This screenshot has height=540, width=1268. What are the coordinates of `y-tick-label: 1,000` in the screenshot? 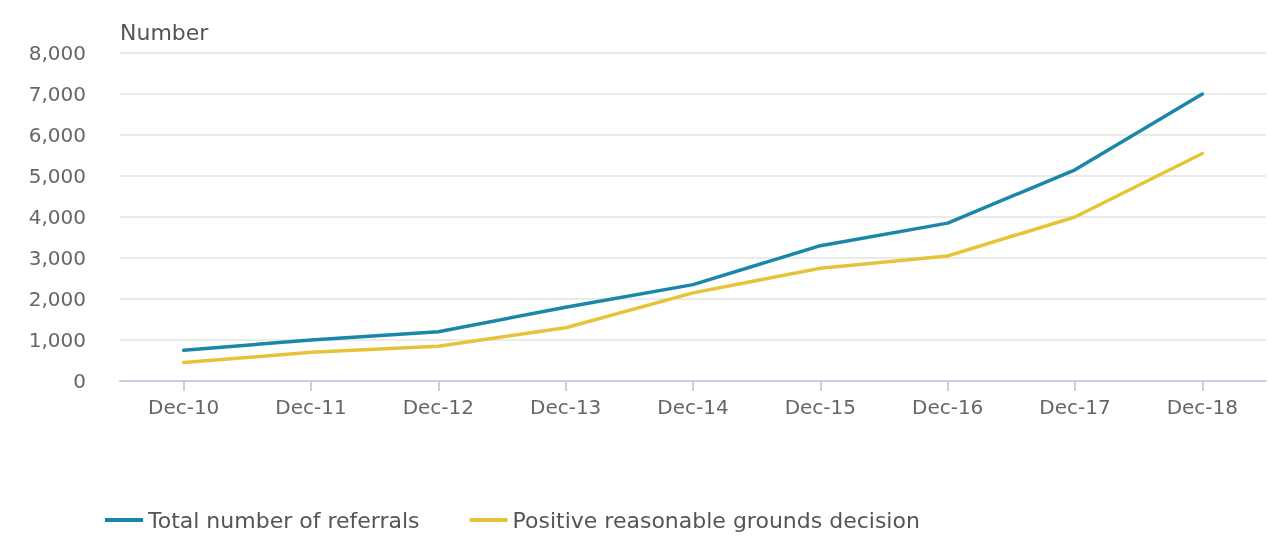 It's located at (57, 340).